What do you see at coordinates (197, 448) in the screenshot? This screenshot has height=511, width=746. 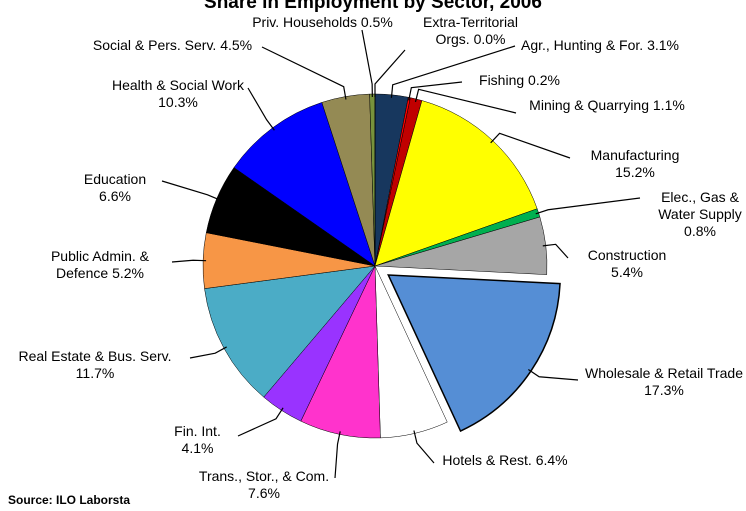 I see `value-label: 4.1%` at bounding box center [197, 448].